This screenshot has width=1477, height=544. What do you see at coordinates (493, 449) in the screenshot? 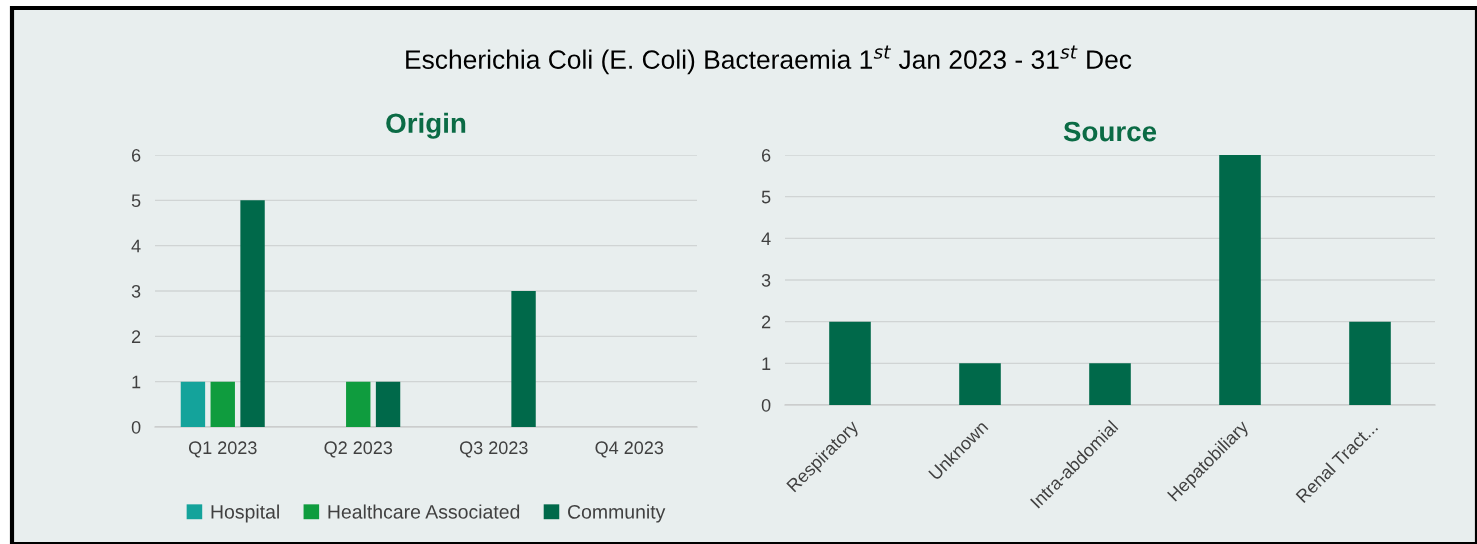
I see `x-tick-label: Q3 2023` at bounding box center [493, 449].